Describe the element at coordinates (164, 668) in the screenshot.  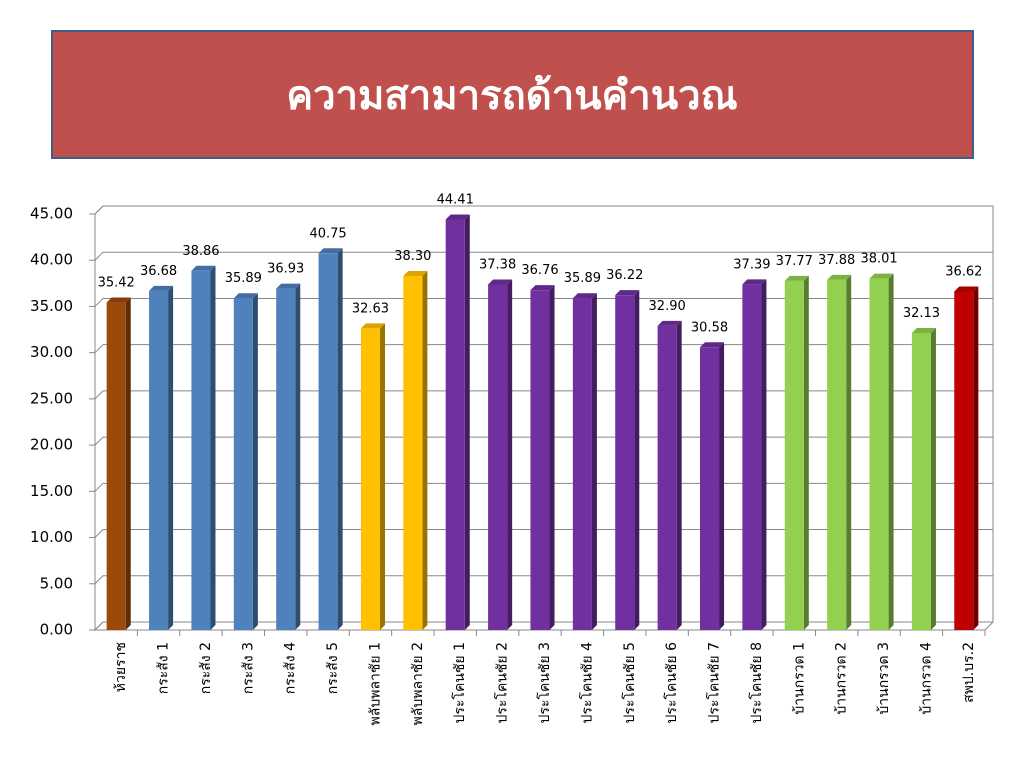
I see `x-tick-label: กระสัง 1` at that location.